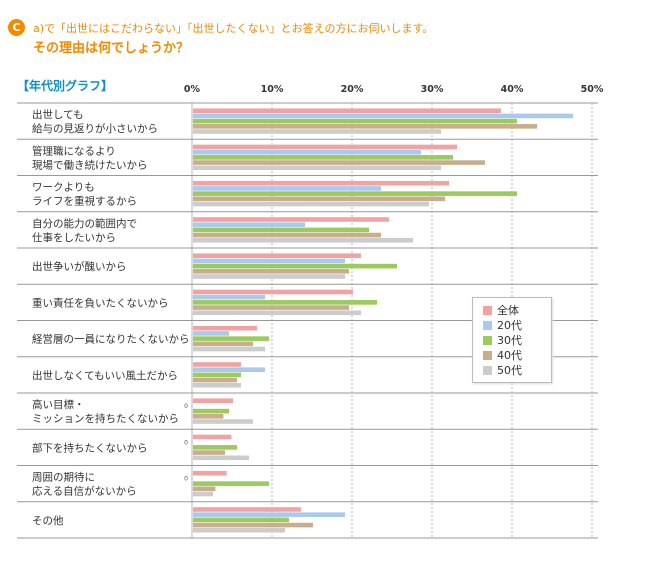 The width and height of the screenshot is (652, 567). I want to click on legend-item: 40代, so click(502, 355).